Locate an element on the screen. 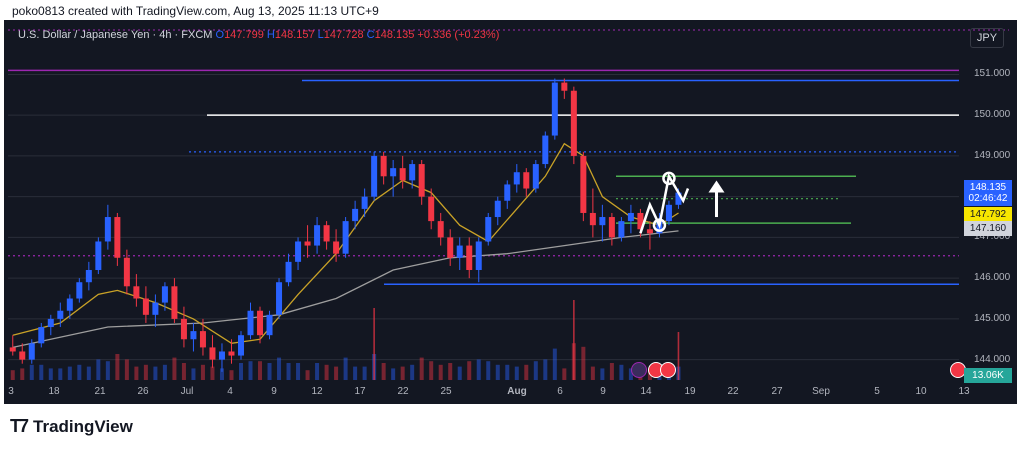 The image size is (1024, 450). price-tag: 148.135 02:46:42 is located at coordinates (988, 193).